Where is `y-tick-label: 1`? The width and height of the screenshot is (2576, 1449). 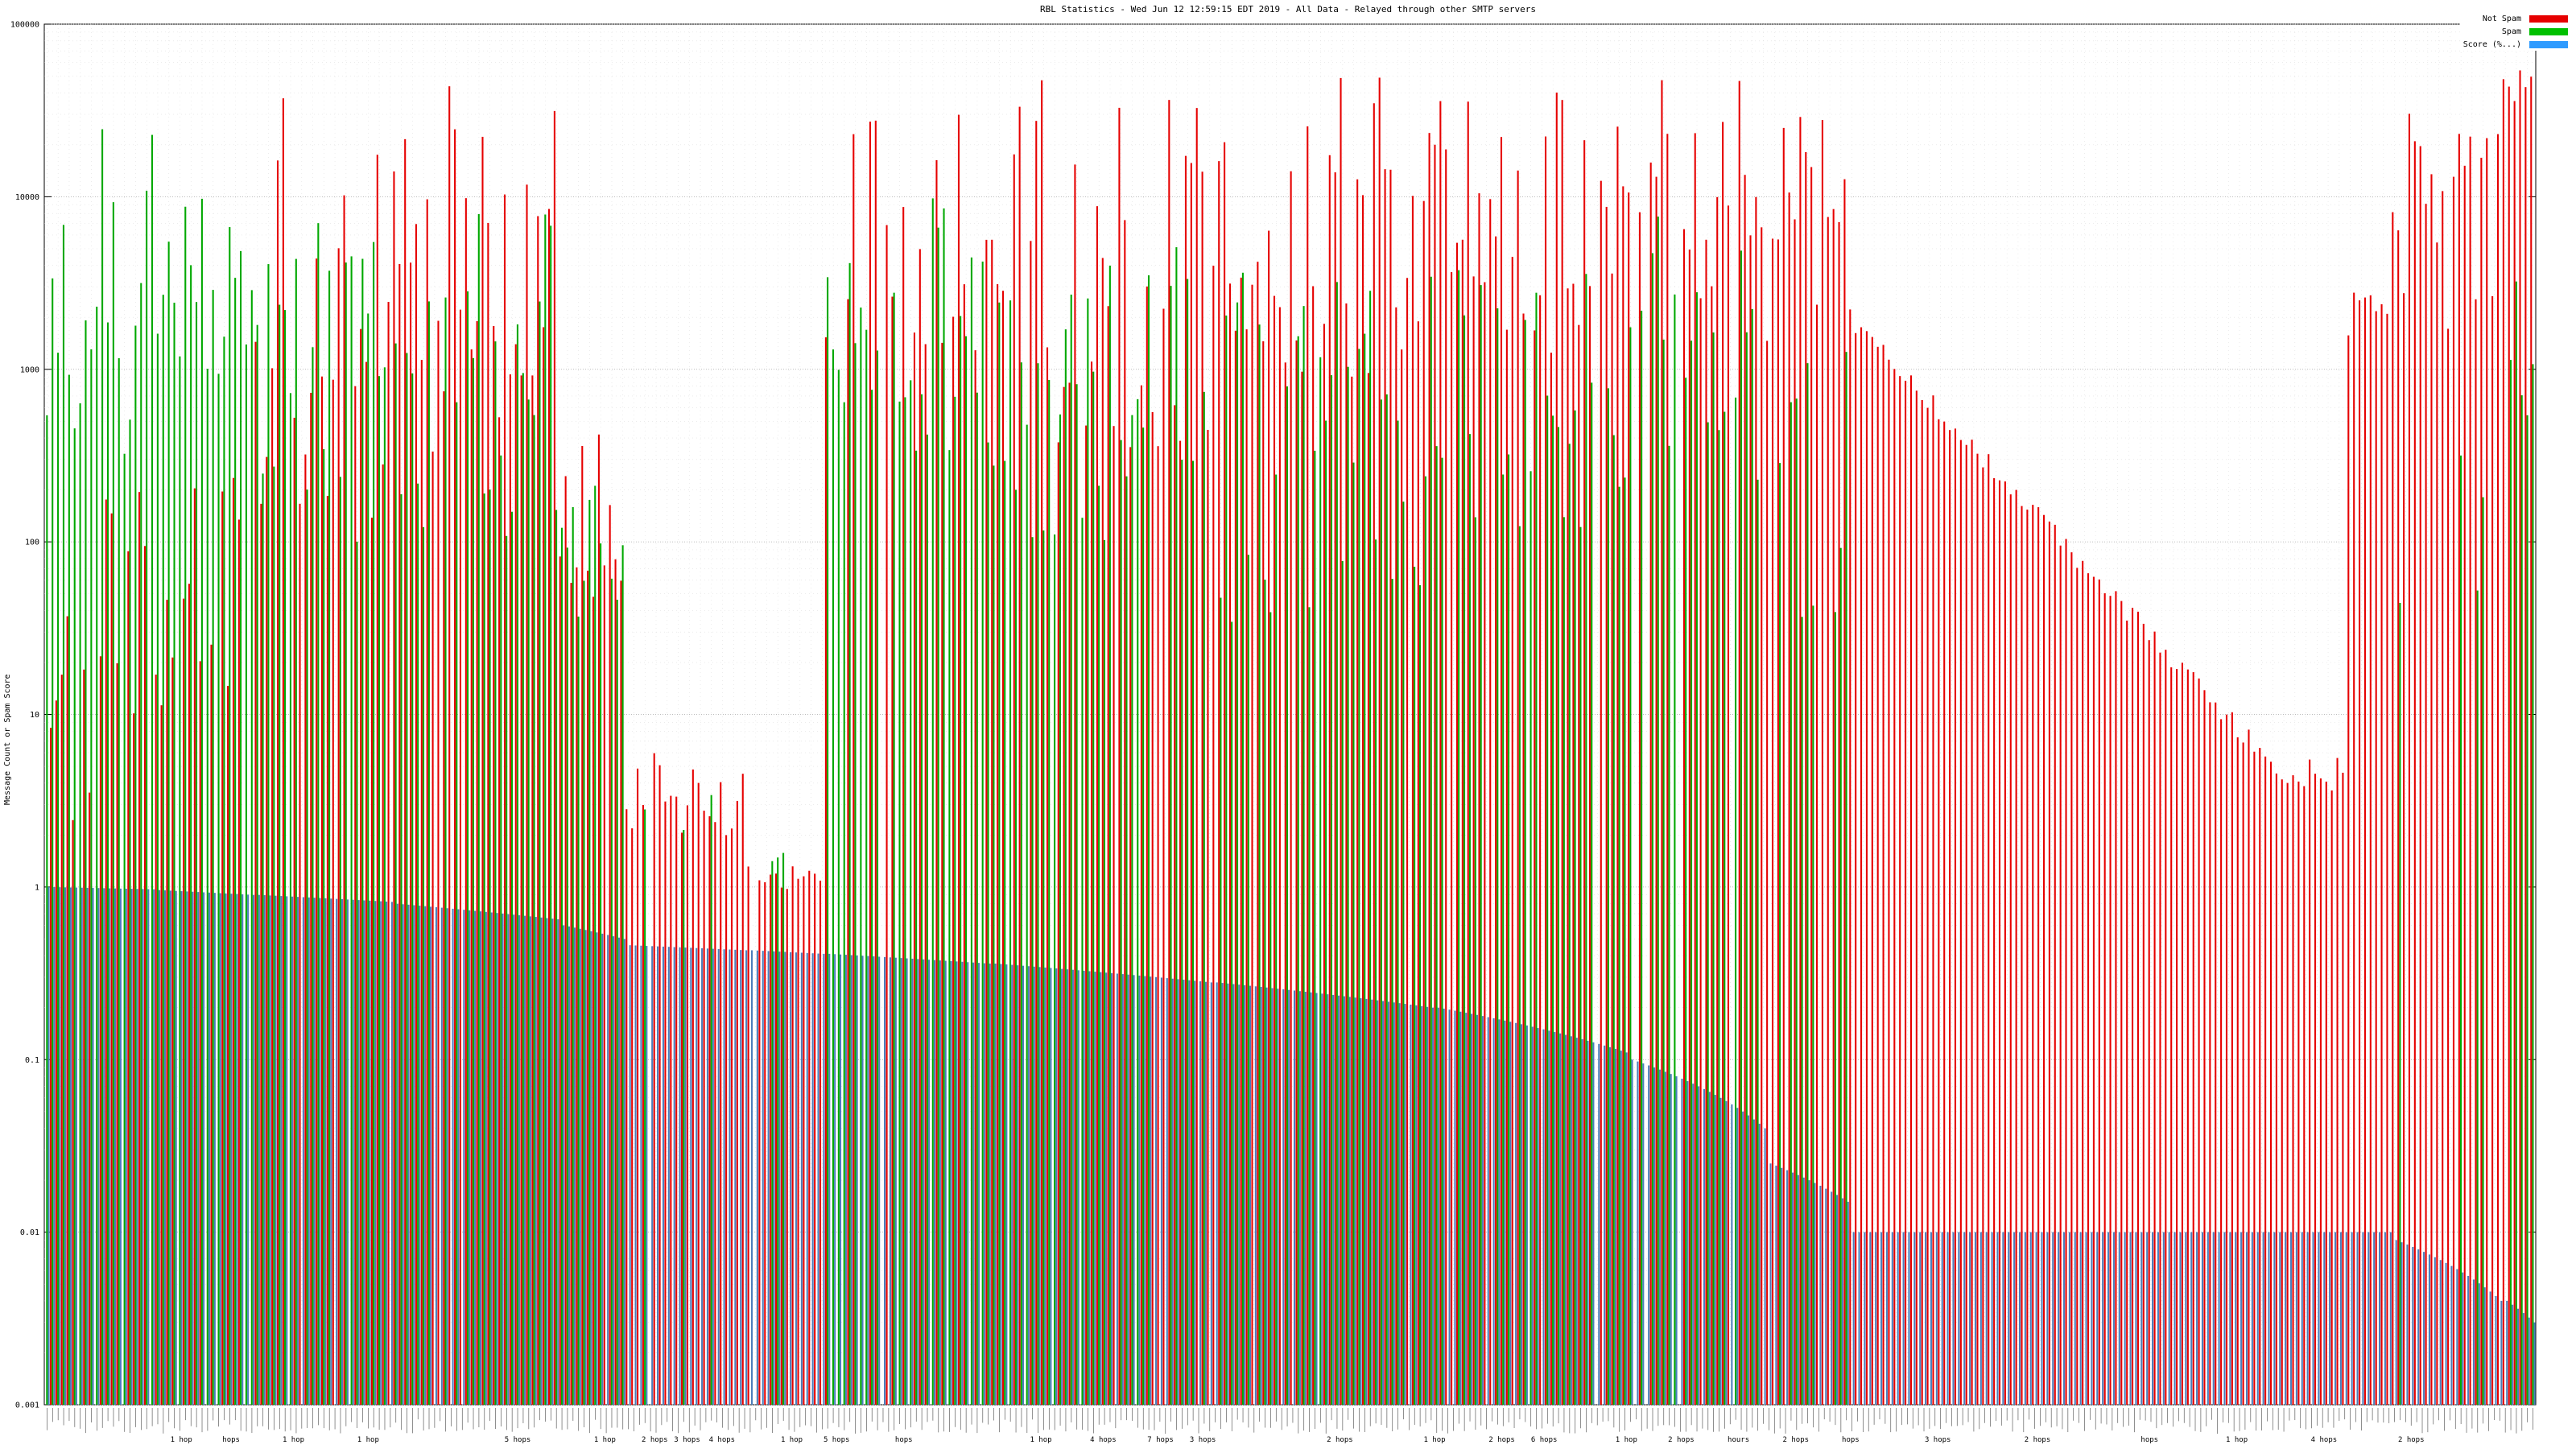 y-tick-label: 1 is located at coordinates (37, 887).